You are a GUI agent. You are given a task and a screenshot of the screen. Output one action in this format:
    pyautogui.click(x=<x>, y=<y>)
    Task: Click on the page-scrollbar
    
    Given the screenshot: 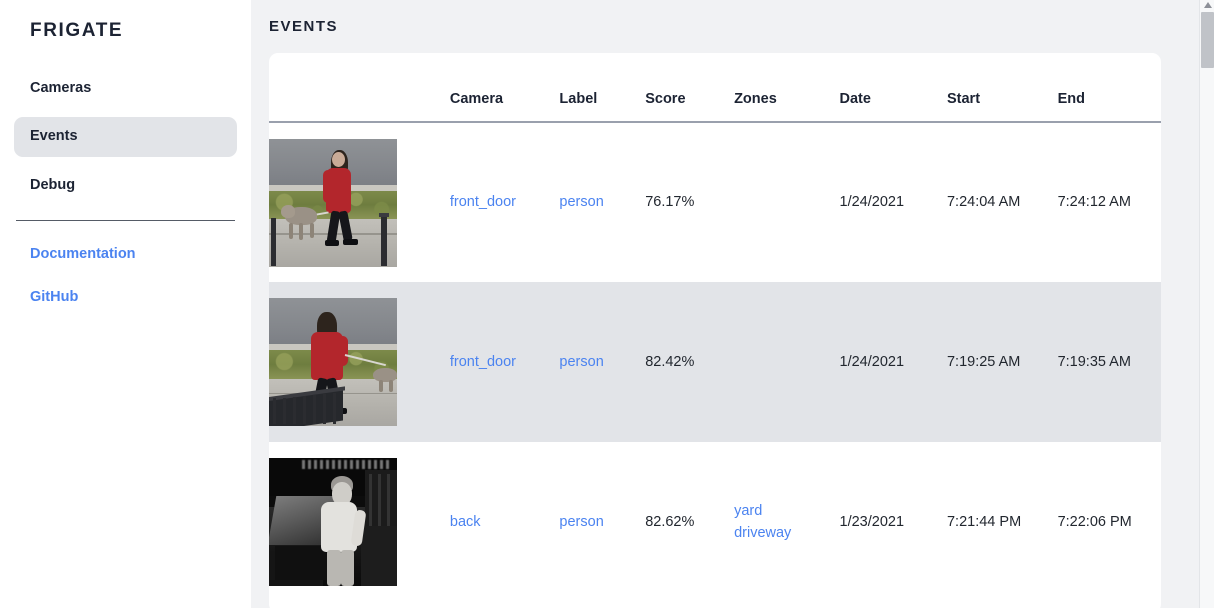 What is the action you would take?
    pyautogui.click(x=1206, y=304)
    